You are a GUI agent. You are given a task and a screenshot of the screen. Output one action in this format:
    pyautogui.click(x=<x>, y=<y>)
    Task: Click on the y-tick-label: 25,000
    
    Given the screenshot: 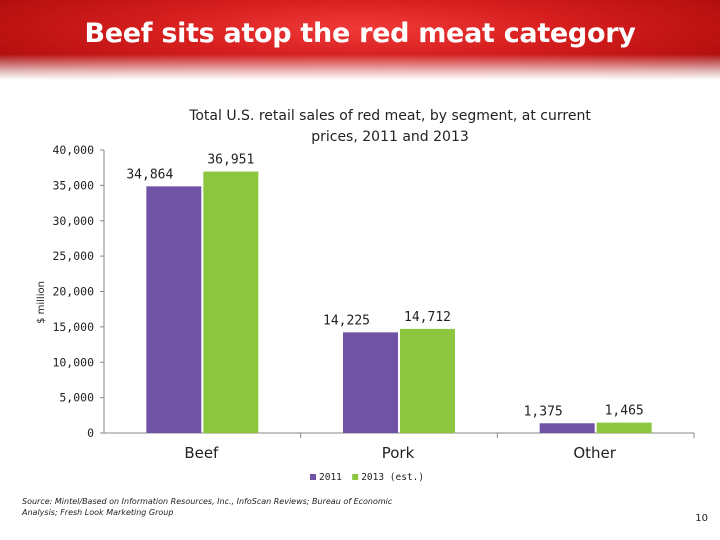 What is the action you would take?
    pyautogui.click(x=73, y=256)
    